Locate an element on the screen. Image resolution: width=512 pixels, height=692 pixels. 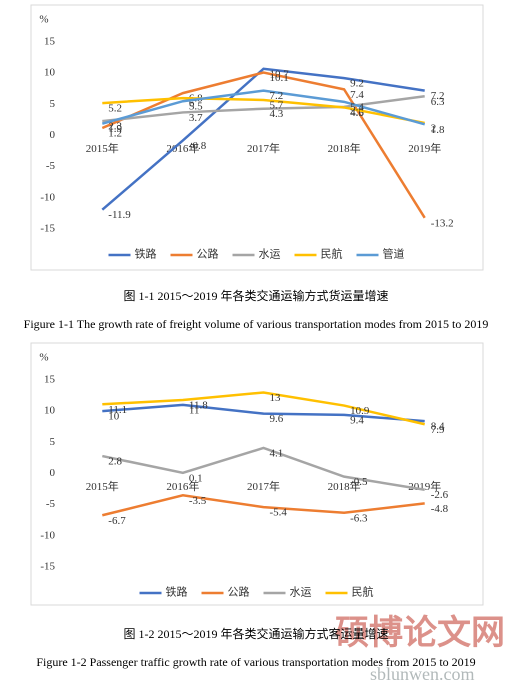
data-label: 1.8 is located at coordinates (438, 130).